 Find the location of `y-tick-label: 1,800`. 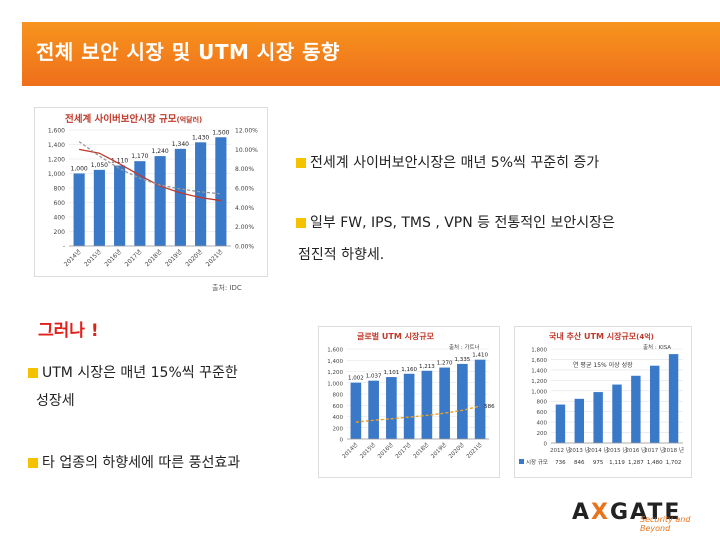

y-tick-label: 1,800 is located at coordinates (539, 351).